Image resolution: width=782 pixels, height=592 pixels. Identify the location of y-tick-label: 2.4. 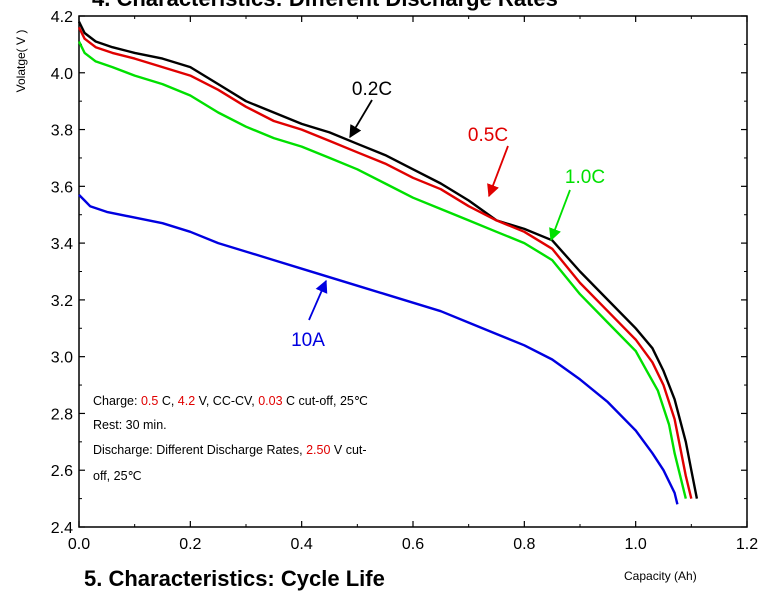
(62, 528).